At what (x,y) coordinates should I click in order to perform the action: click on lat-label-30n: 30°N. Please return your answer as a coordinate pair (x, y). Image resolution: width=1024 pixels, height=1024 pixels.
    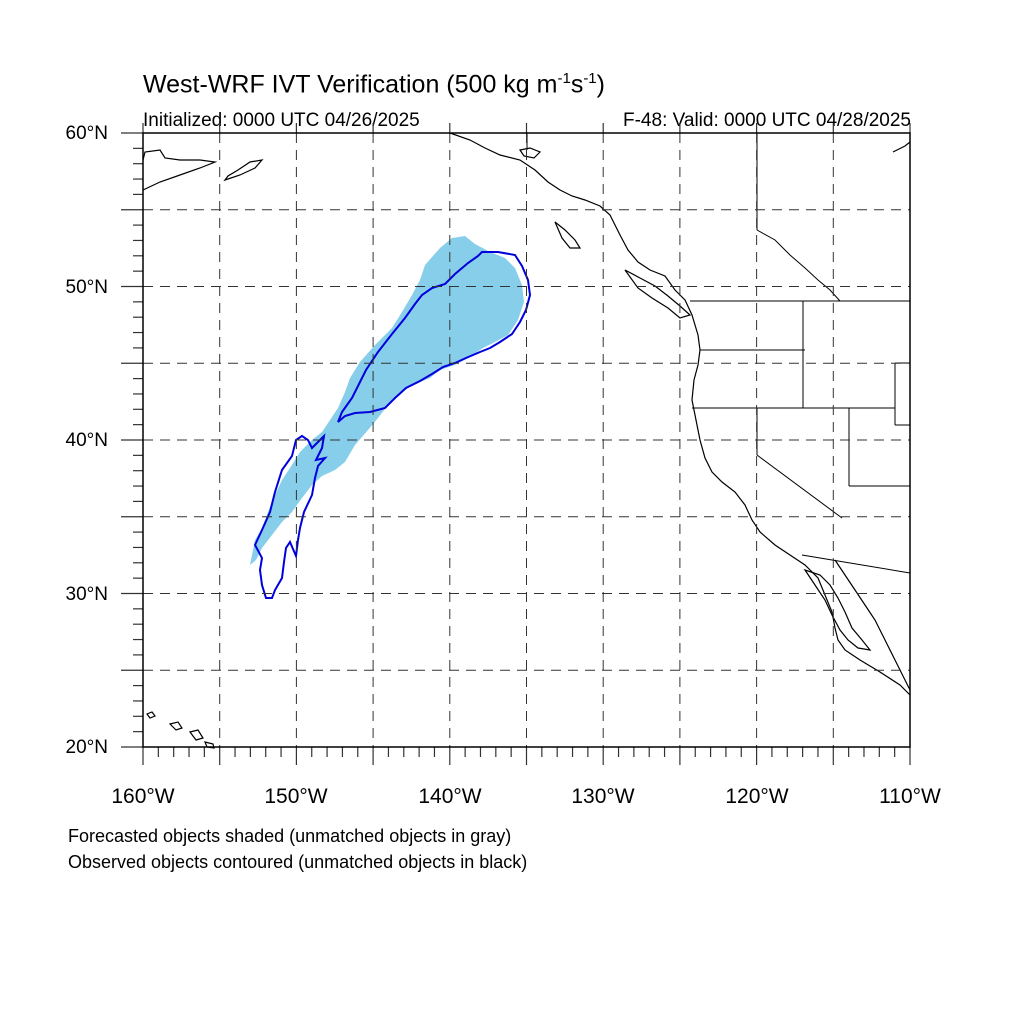
    Looking at the image, I should click on (86, 594).